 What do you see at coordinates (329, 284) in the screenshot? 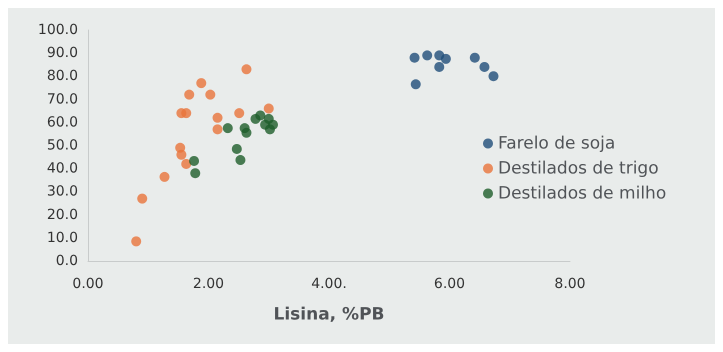
I see `x-tick-label: 4.00.` at bounding box center [329, 284].